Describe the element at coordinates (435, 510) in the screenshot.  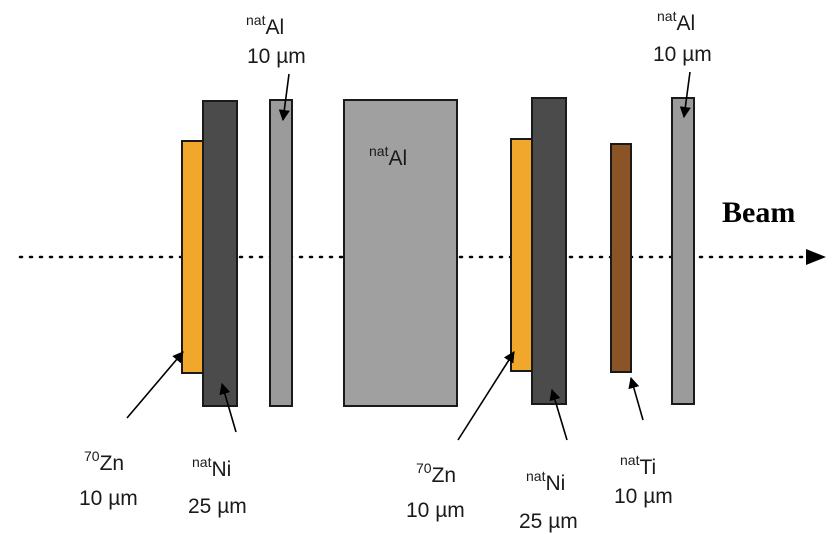
I see `label-zn-right-thickness: 10 µm` at that location.